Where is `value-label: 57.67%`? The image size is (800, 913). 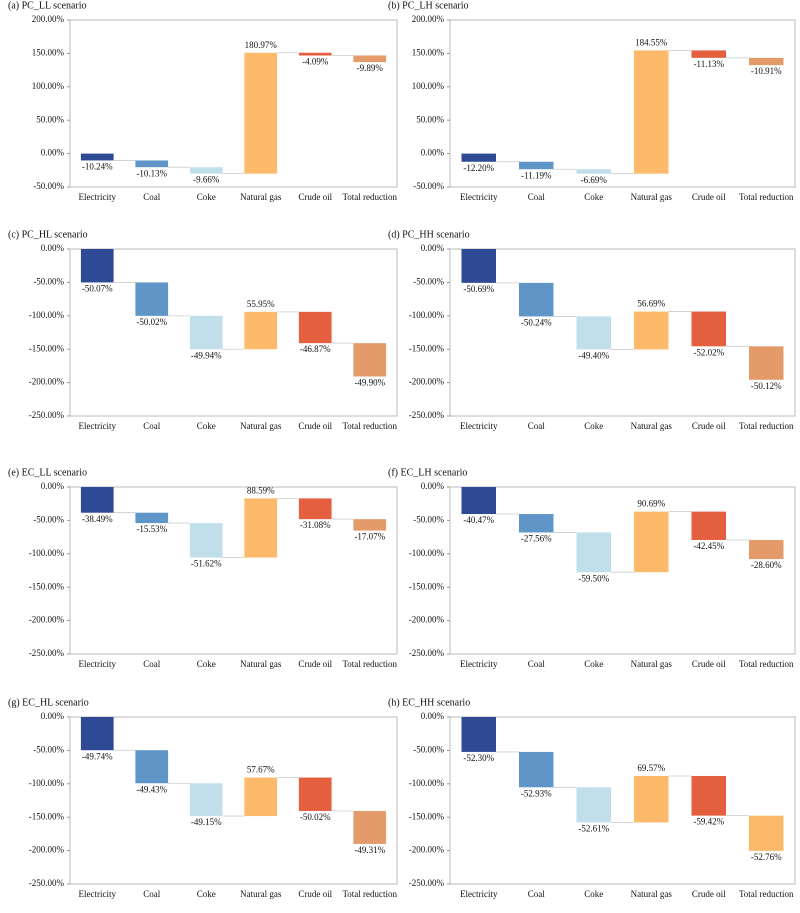 value-label: 57.67% is located at coordinates (261, 770).